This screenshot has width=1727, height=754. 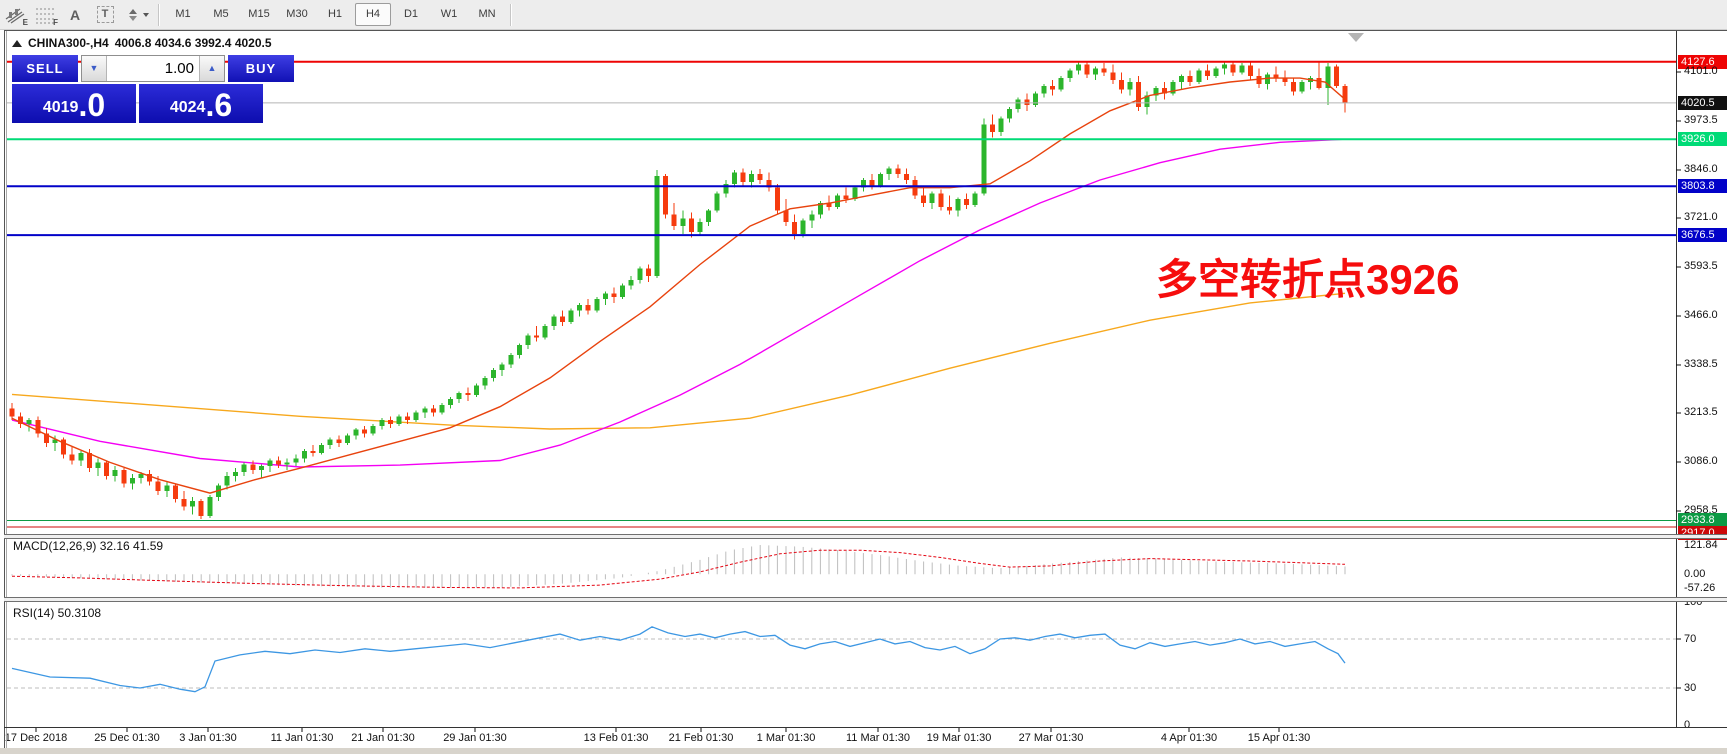 I want to click on date-axis-label: 27 Mar 01:30, so click(x=1051, y=738).